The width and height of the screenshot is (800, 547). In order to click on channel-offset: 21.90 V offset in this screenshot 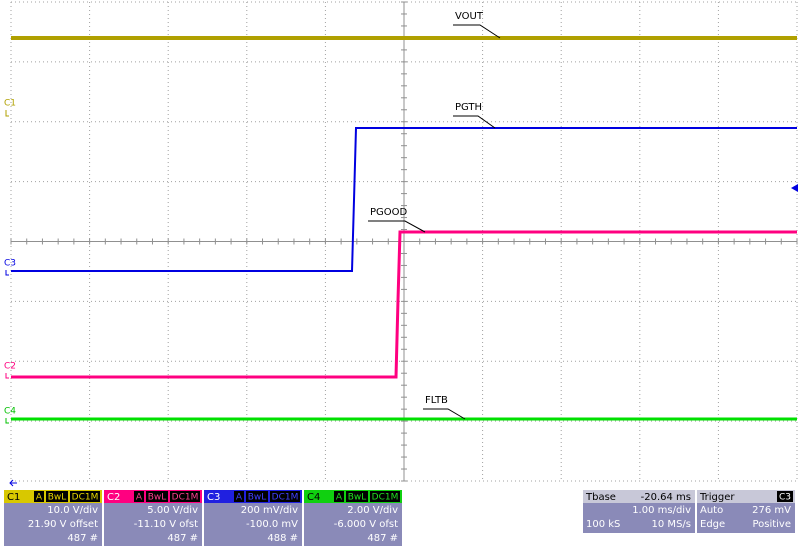, I will do `click(63, 524)`.